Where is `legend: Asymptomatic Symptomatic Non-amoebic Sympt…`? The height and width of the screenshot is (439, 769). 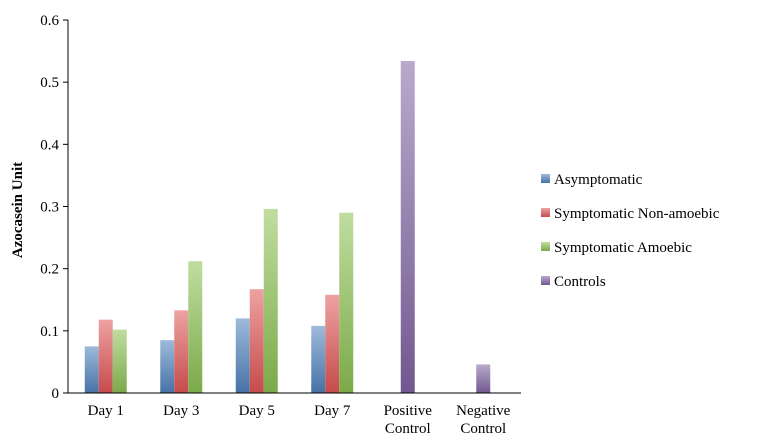 legend: Asymptomatic Symptomatic Non-amoebic Sympt… is located at coordinates (630, 231).